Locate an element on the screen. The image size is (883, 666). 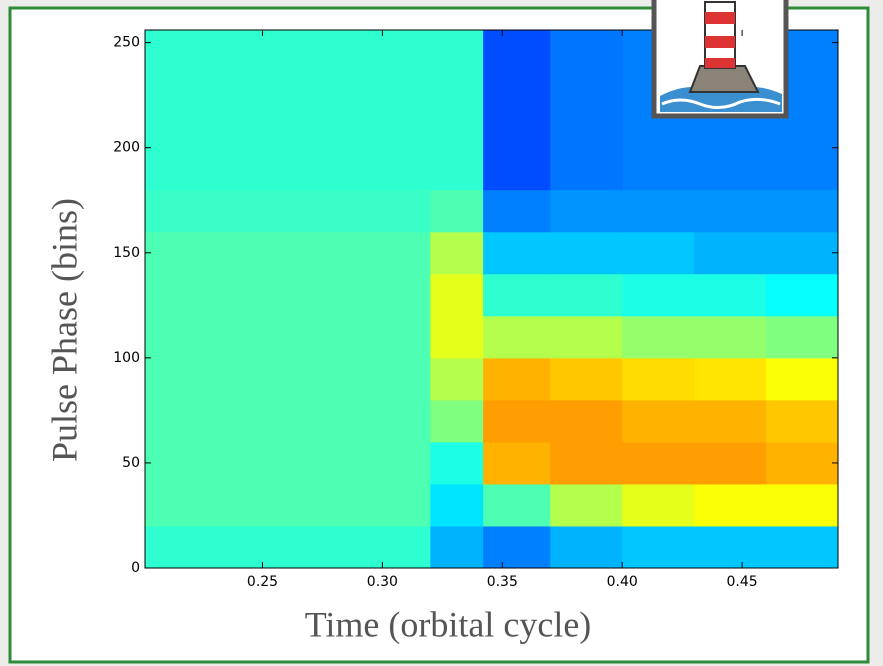
x-tick-label: 0.35 is located at coordinates (502, 582).